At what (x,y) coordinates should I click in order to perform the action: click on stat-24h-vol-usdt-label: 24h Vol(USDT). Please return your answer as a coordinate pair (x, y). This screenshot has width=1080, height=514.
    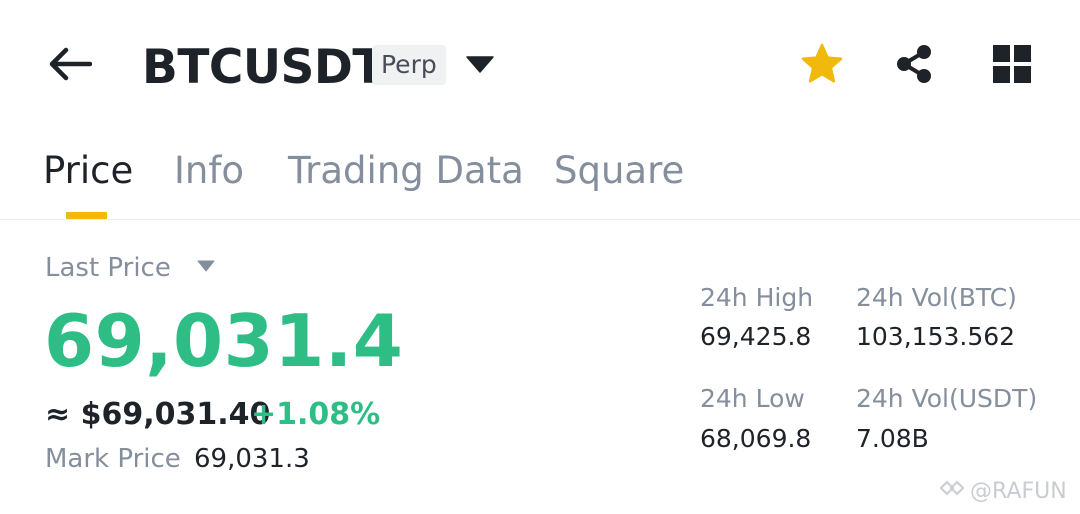
    Looking at the image, I should click on (947, 398).